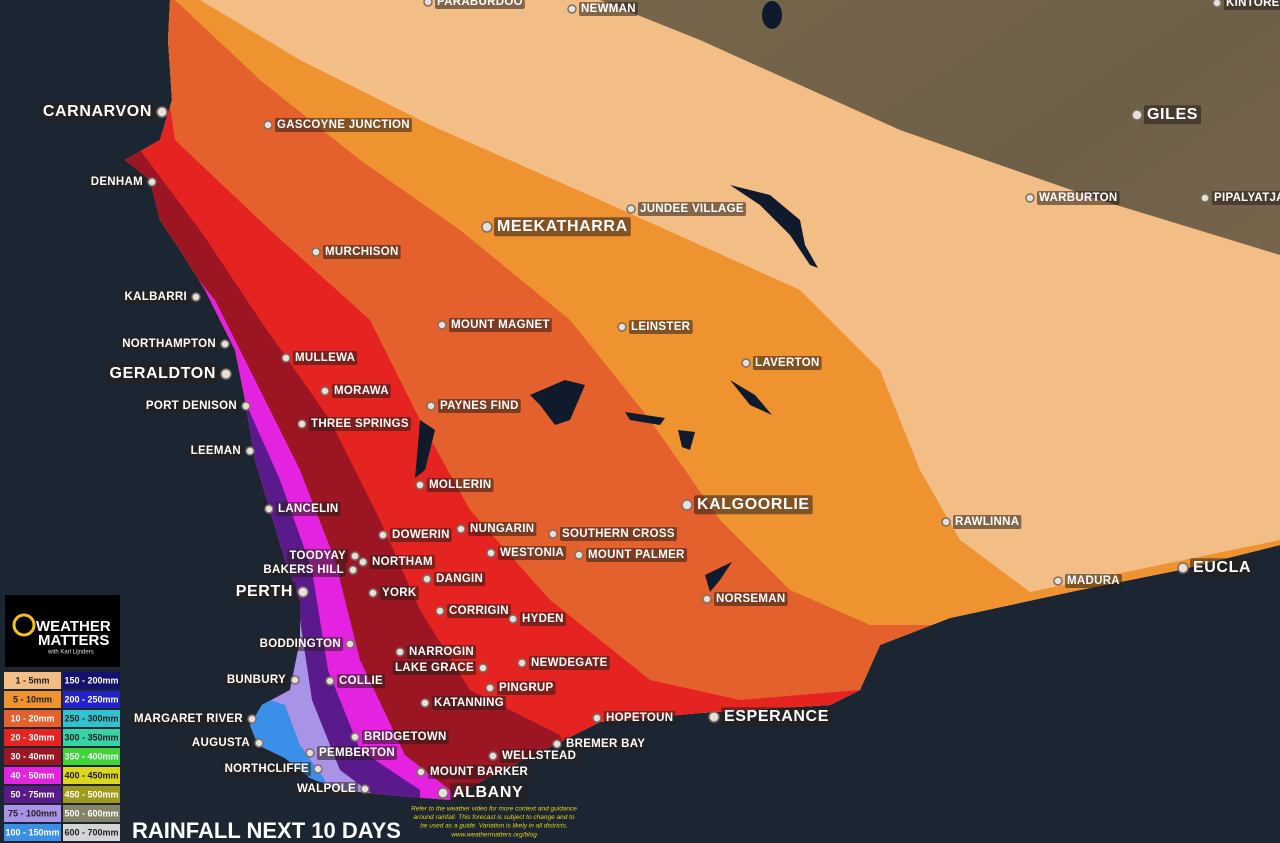 The image size is (1280, 843). Describe the element at coordinates (357, 753) in the screenshot. I see `place-label: PEMBERTON` at that location.